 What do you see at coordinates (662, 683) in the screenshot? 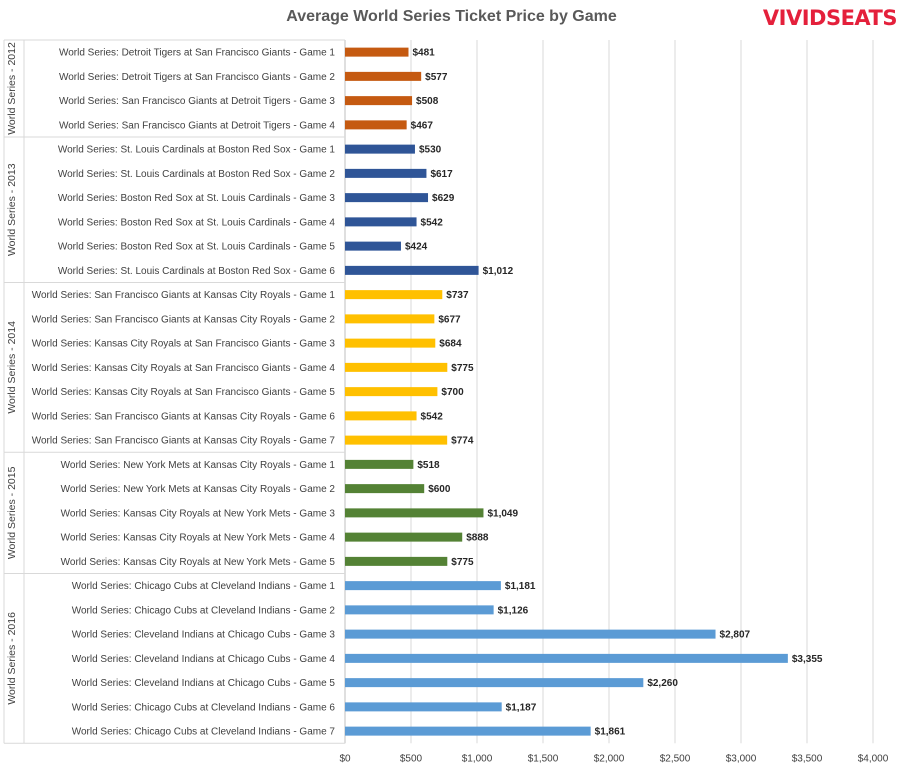
I see `data-label: $2,260` at bounding box center [662, 683].